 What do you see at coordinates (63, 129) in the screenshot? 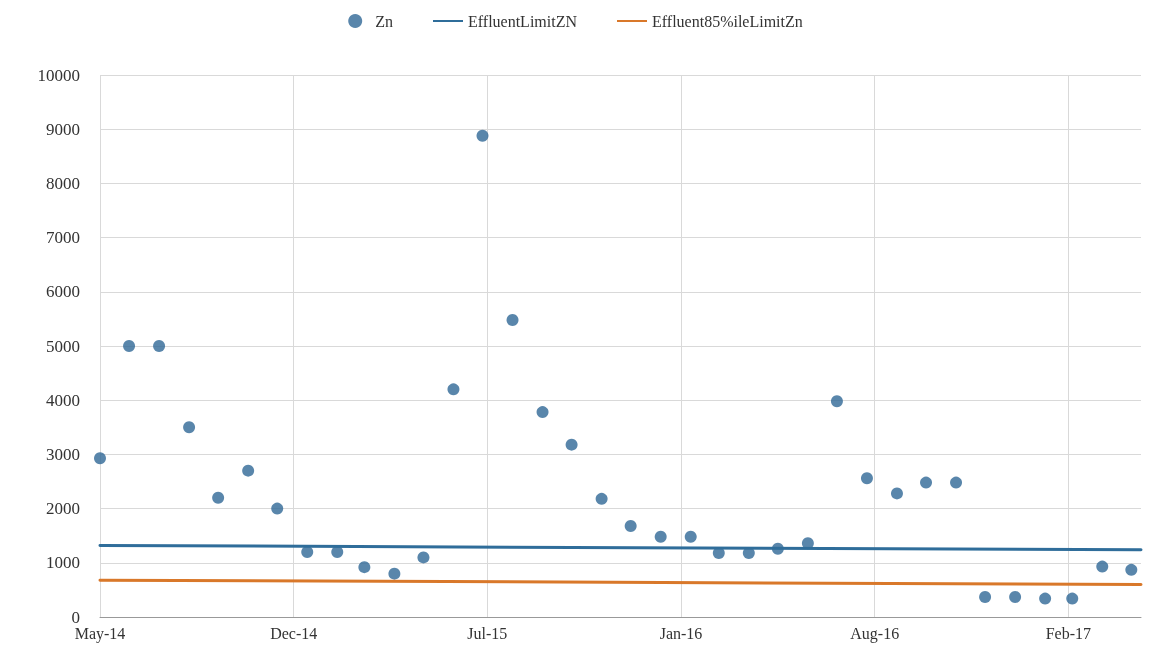
I see `y-tick-label: 9000` at bounding box center [63, 129].